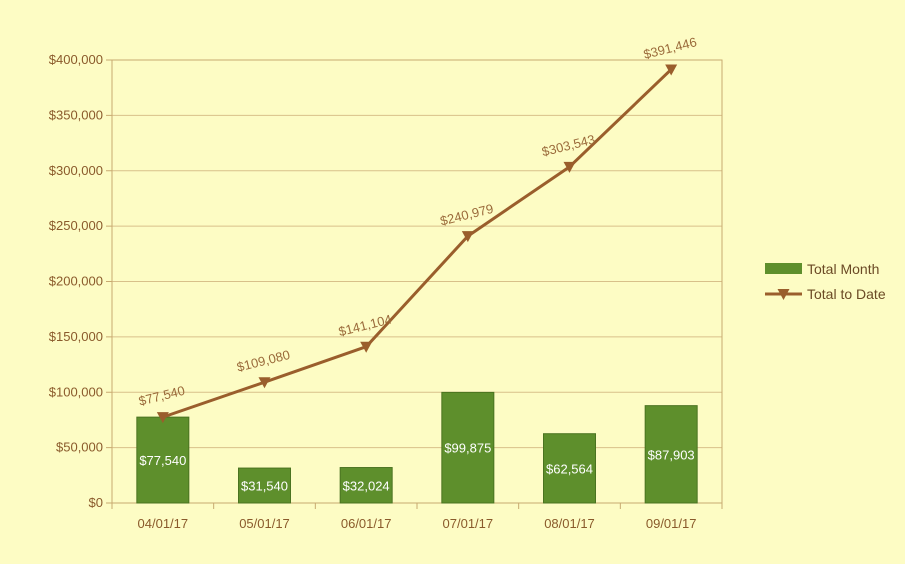 This screenshot has height=564, width=905. I want to click on bar-data-label: $62,564, so click(569, 468).